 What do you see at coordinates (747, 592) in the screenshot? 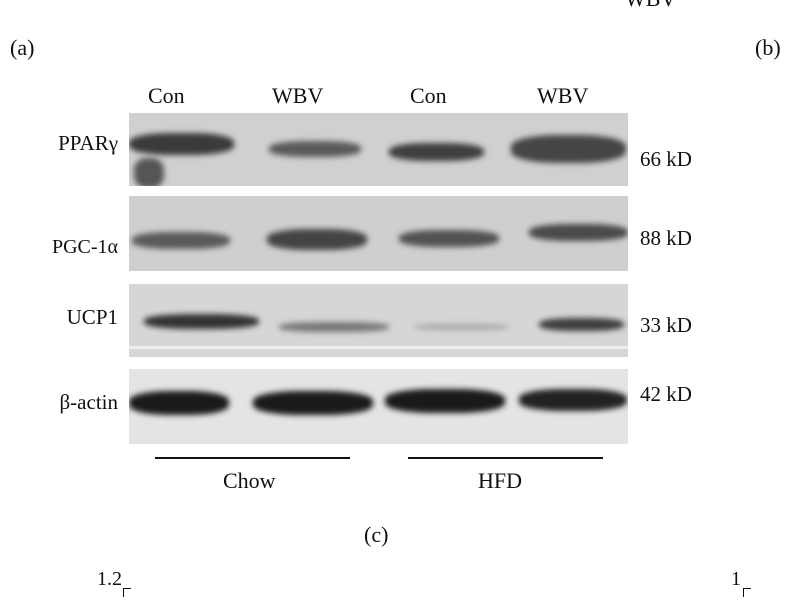
I see `axis-corner-right` at bounding box center [747, 592].